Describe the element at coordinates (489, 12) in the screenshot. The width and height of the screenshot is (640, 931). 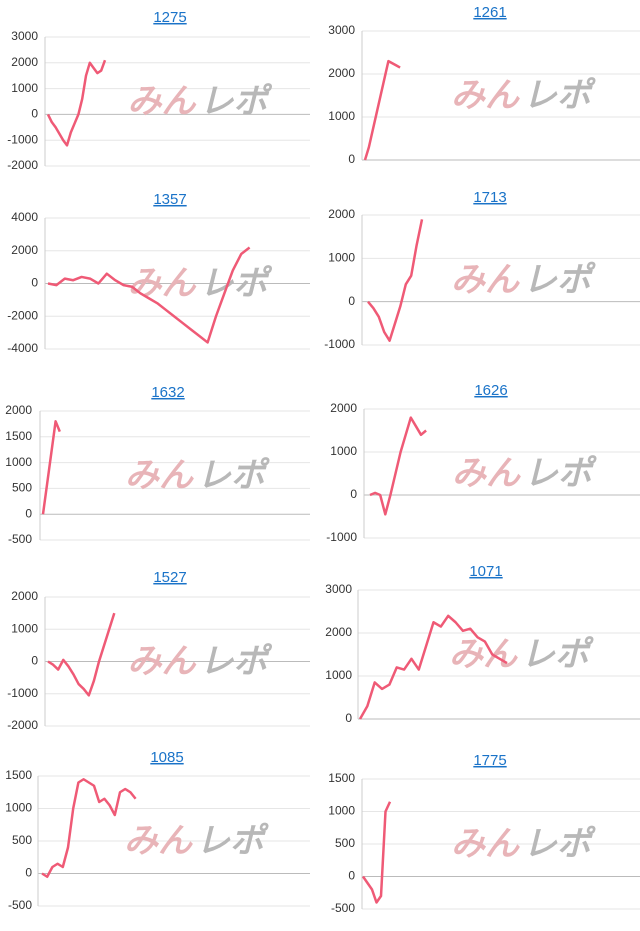
I see `chart-title-link: 1261` at that location.